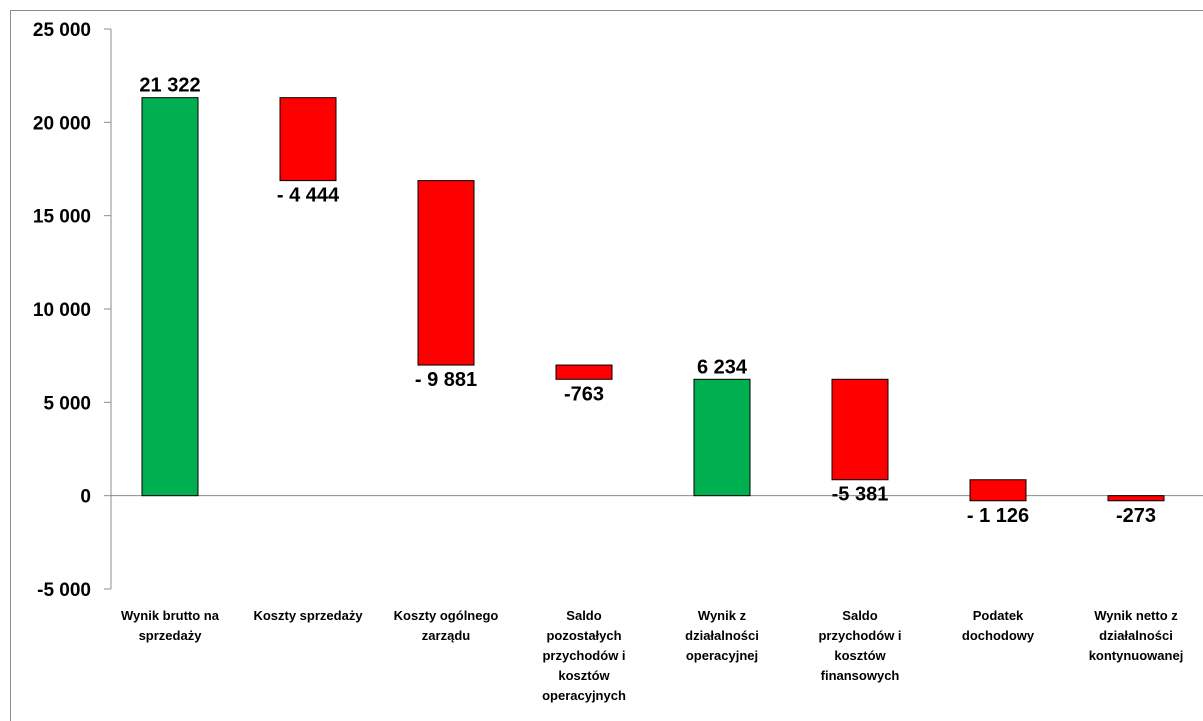 This screenshot has width=1203, height=721. I want to click on category-label-line: Wynik netto z, so click(1136, 615).